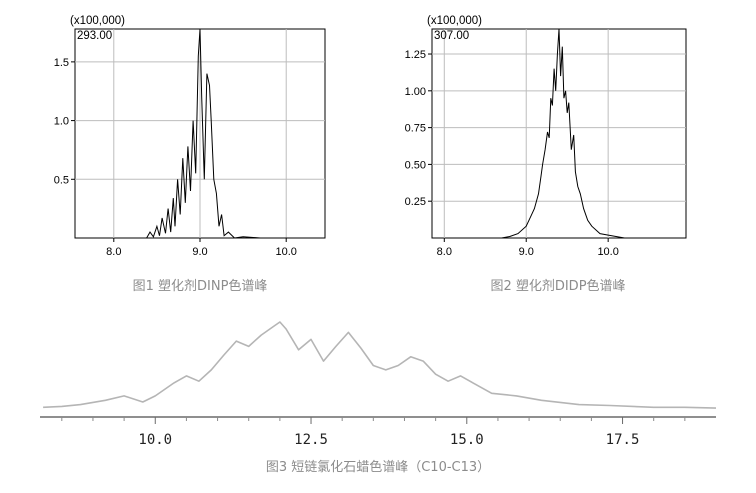 The height and width of the screenshot is (493, 756). I want to click on y-tick-label: 1.0, so click(61, 122).